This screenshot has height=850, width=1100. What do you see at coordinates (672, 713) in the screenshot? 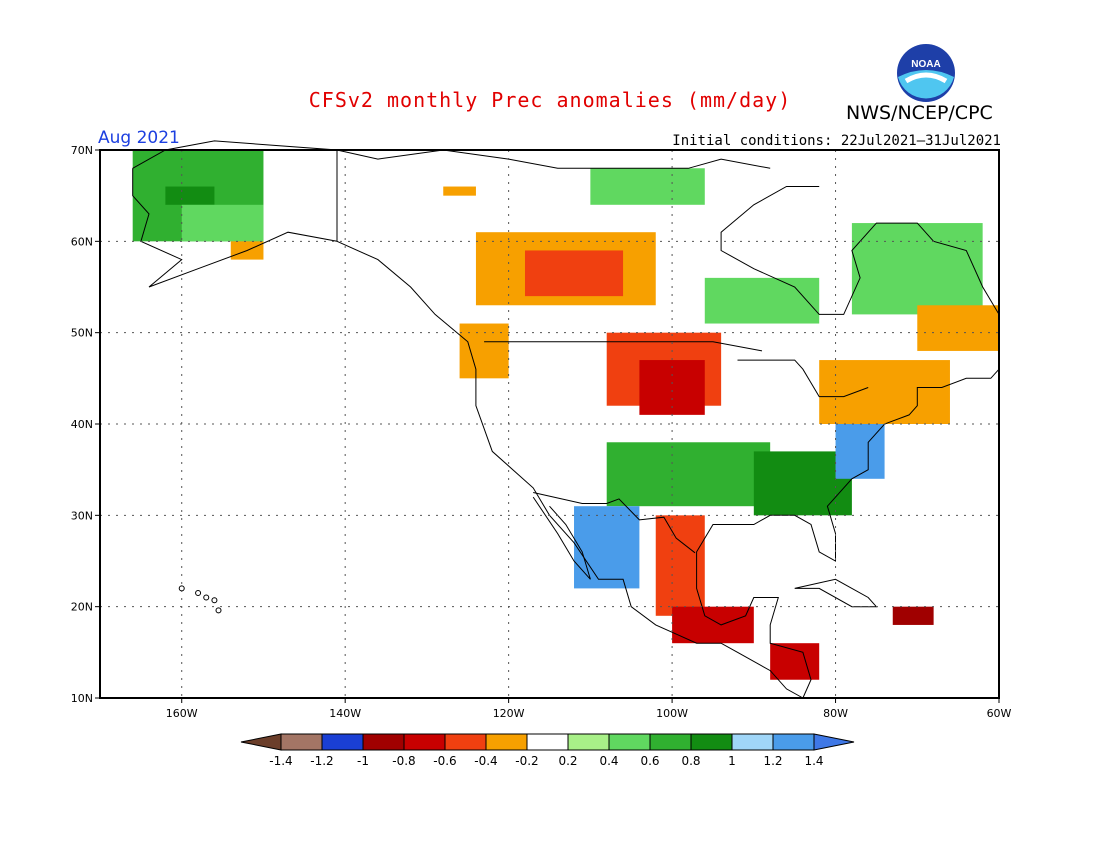
I see `lon-label-100W: 100W` at bounding box center [672, 713].